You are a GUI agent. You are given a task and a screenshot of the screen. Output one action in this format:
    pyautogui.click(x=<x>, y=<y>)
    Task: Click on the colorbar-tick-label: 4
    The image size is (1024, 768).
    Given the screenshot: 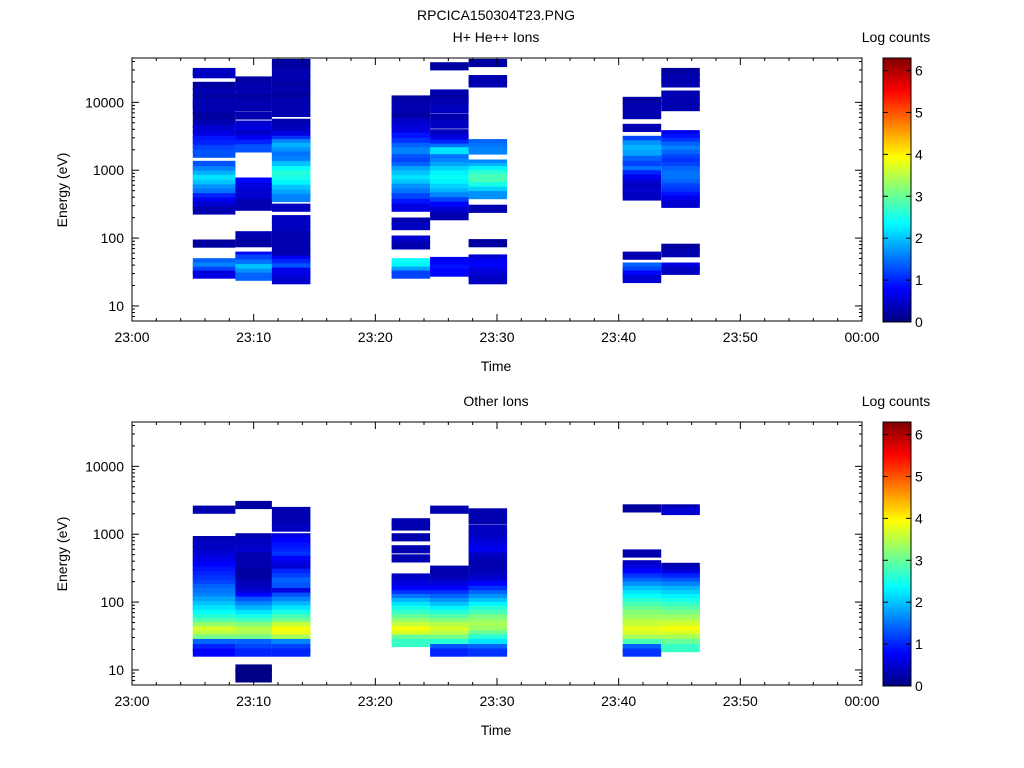 What is the action you would take?
    pyautogui.click(x=919, y=154)
    